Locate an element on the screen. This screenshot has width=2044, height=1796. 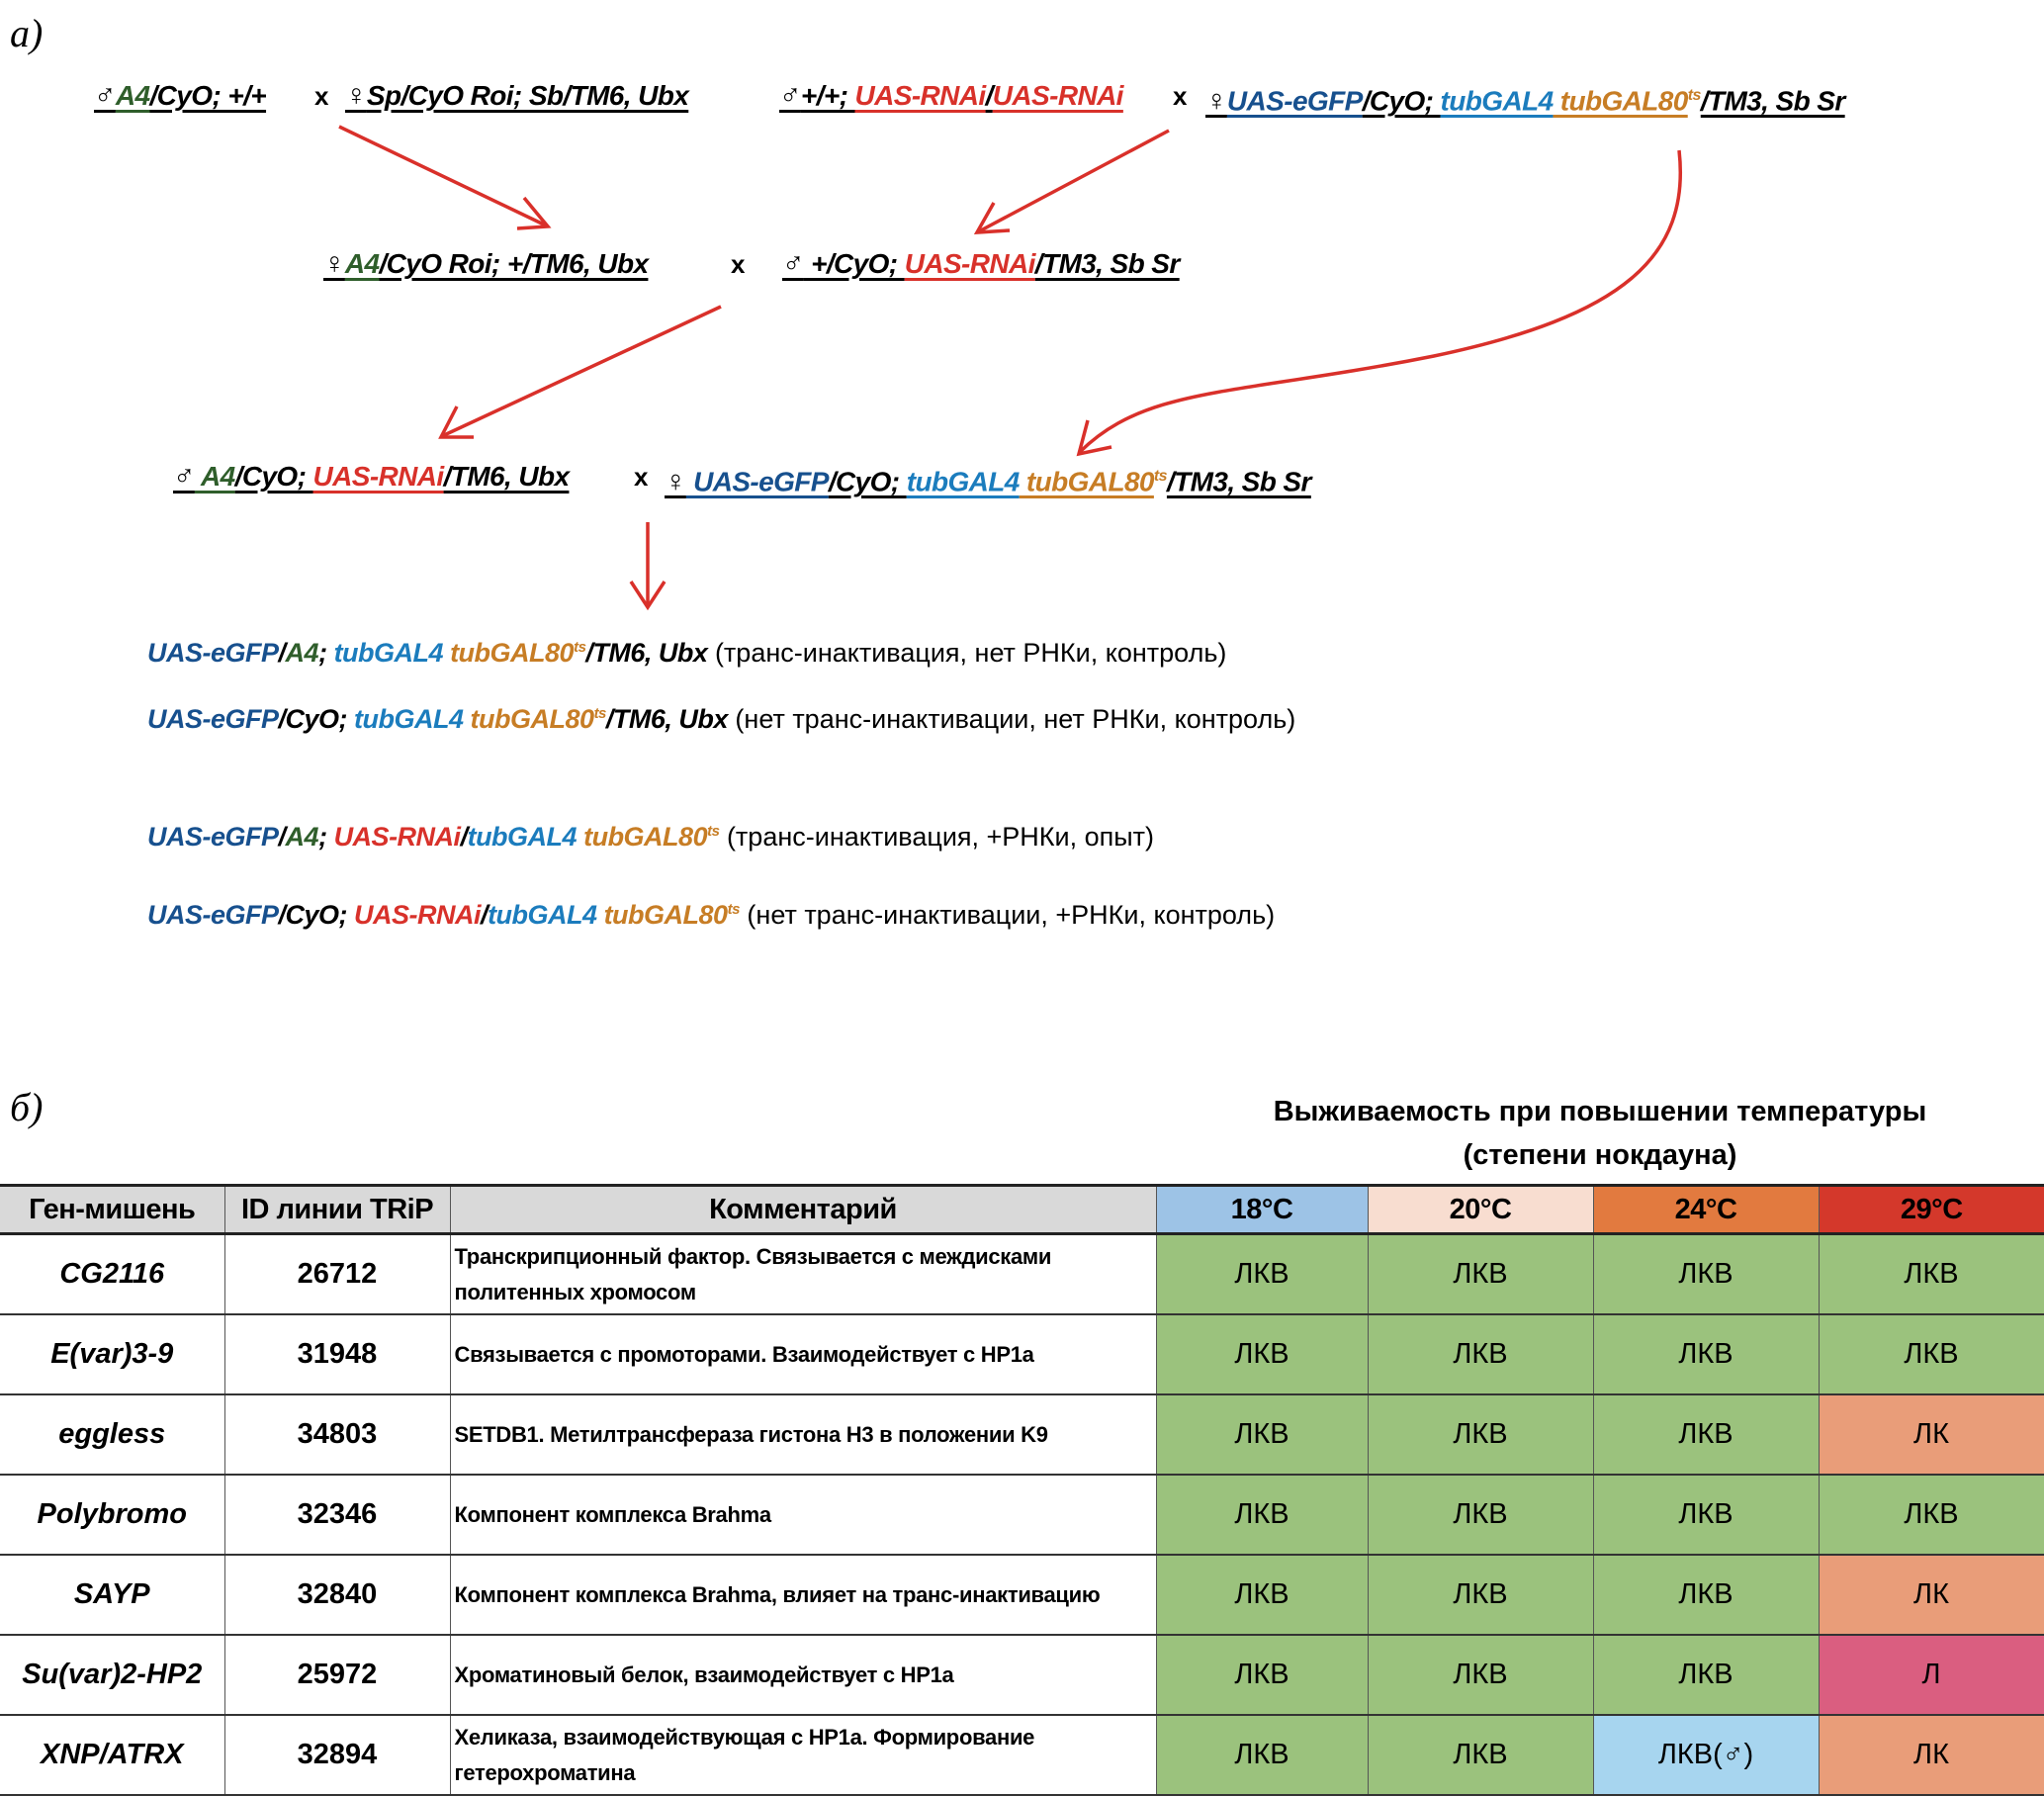
table-title-line2: (степени нокдауна) is located at coordinates (1600, 1155).